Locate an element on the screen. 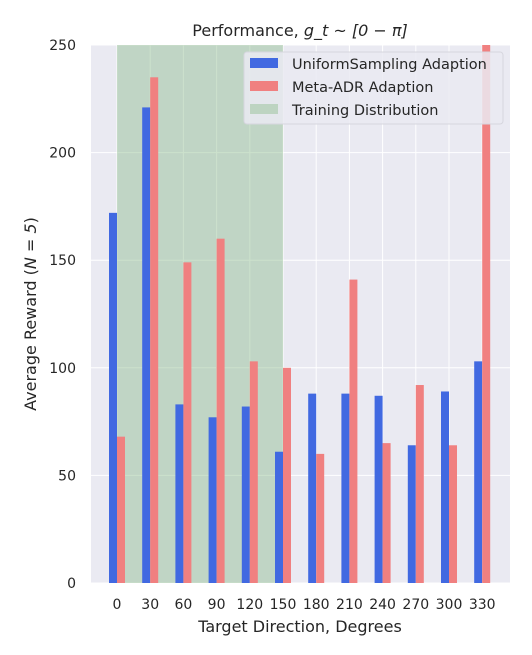 Image resolution: width=532 pixels, height=655 pixels. y-tick-label: 250 is located at coordinates (62, 46).